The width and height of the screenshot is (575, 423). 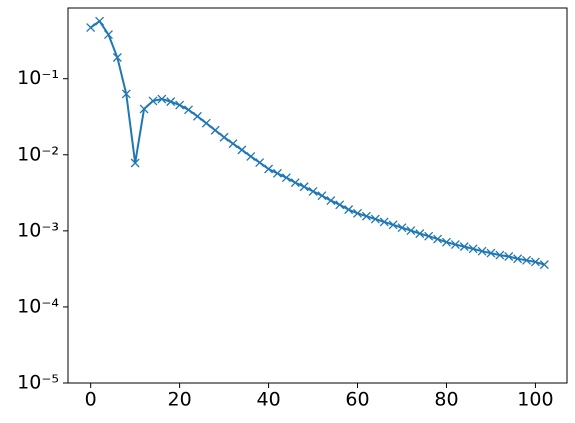 What do you see at coordinates (91, 400) in the screenshot?
I see `x-tick-label: 0` at bounding box center [91, 400].